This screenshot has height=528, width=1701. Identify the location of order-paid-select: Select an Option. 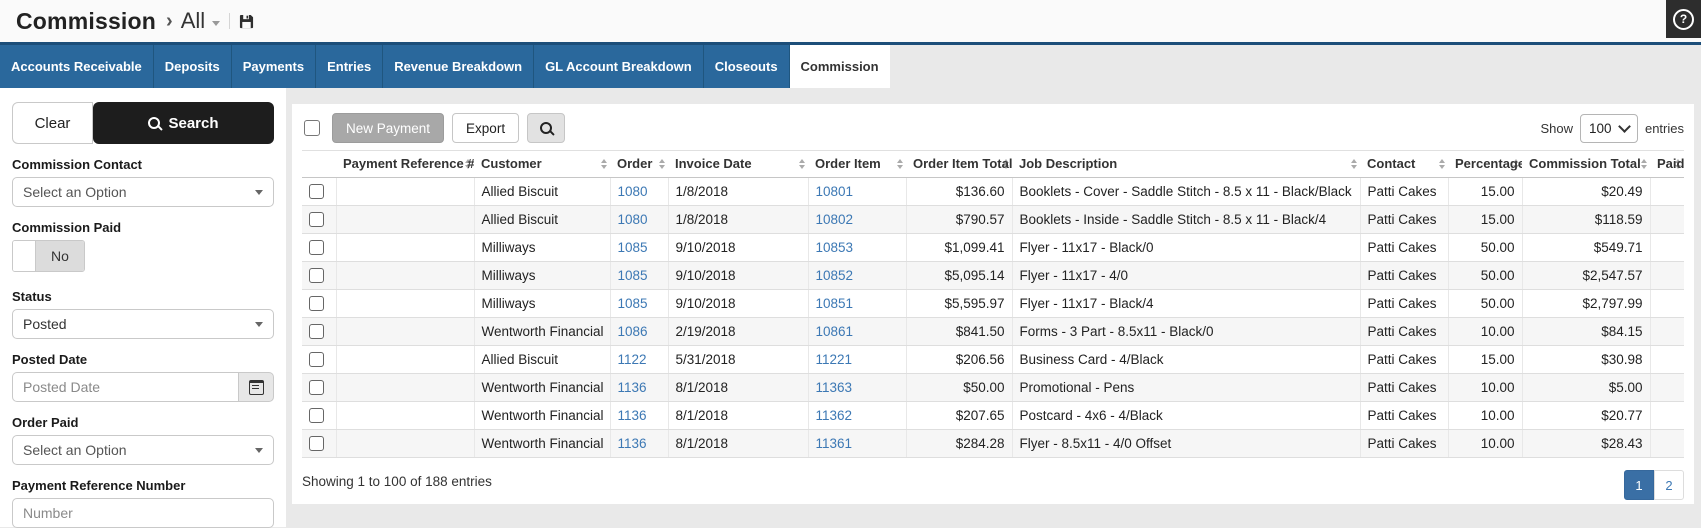
(143, 450).